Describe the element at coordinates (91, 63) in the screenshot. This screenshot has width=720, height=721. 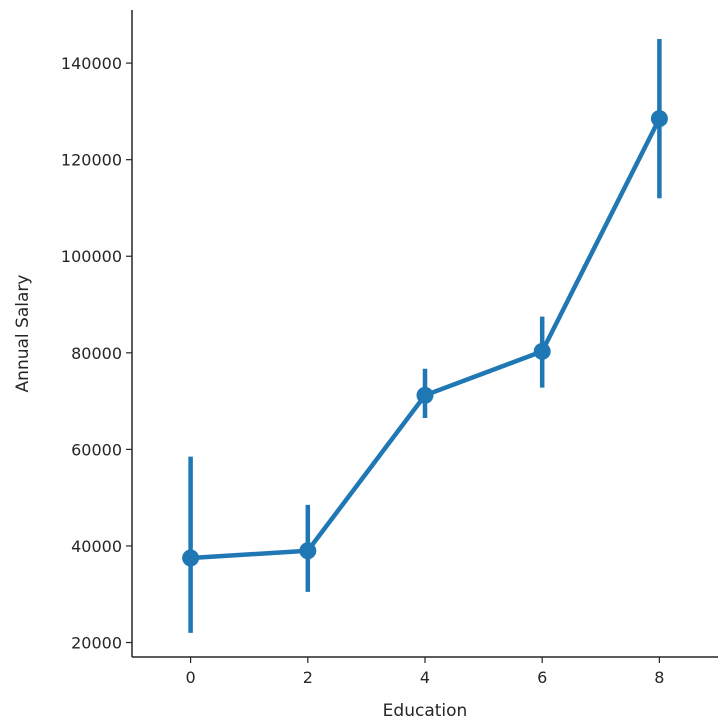
I see `y-tick-label: 140000` at that location.